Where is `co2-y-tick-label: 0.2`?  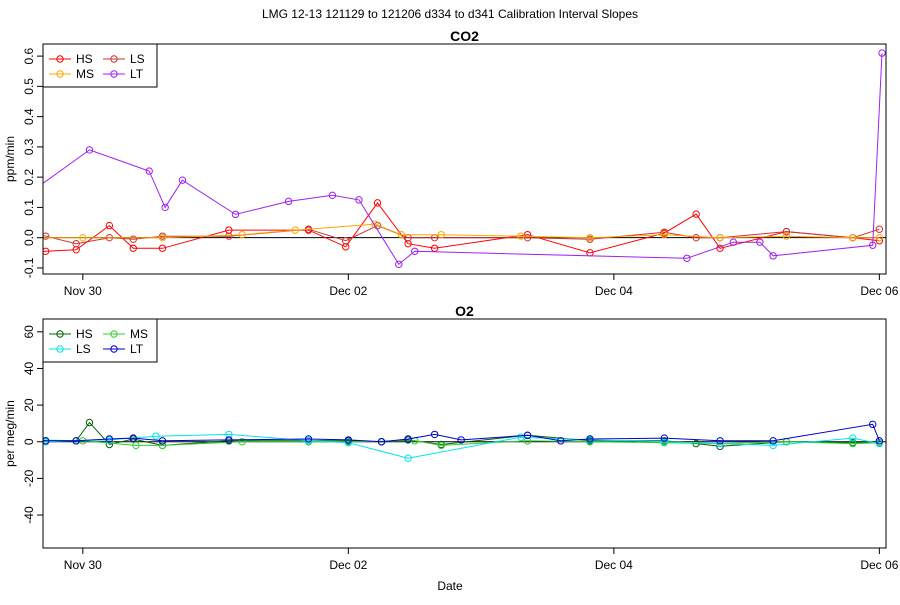
co2-y-tick-label: 0.2 is located at coordinates (29, 176).